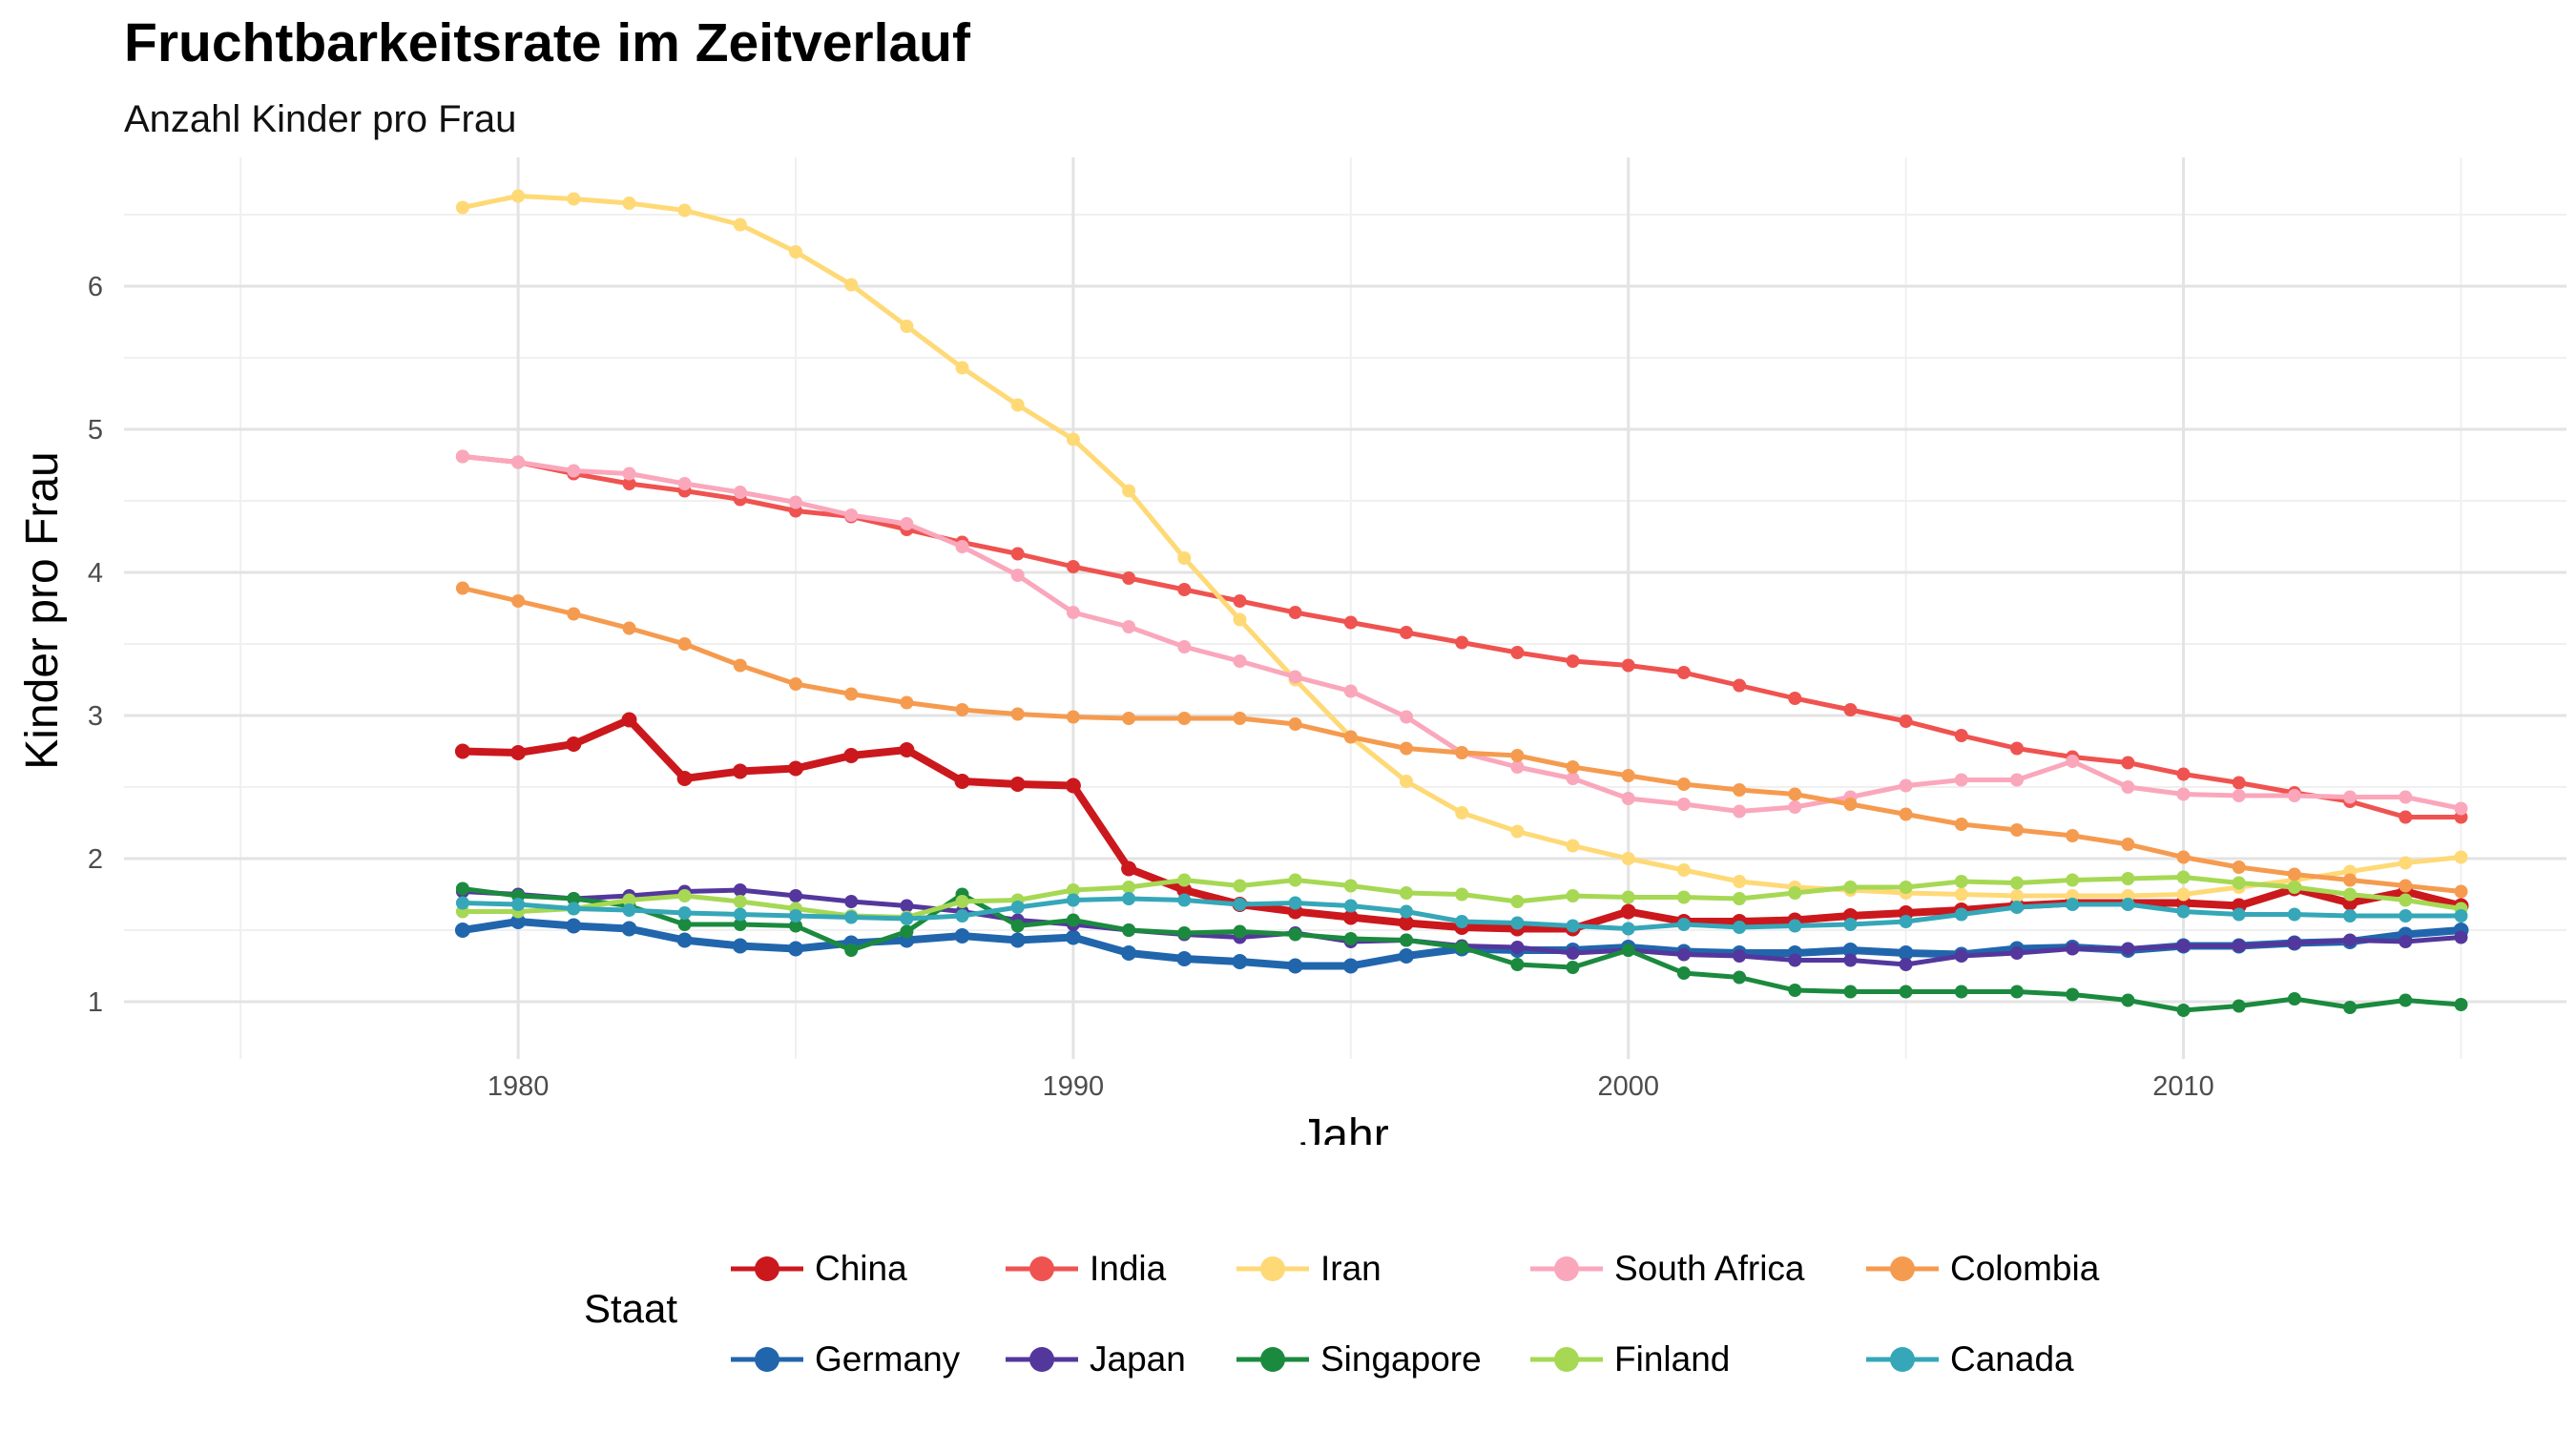 This screenshot has height=1431, width=2576. I want to click on x-tick-label: 1980, so click(519, 1086).